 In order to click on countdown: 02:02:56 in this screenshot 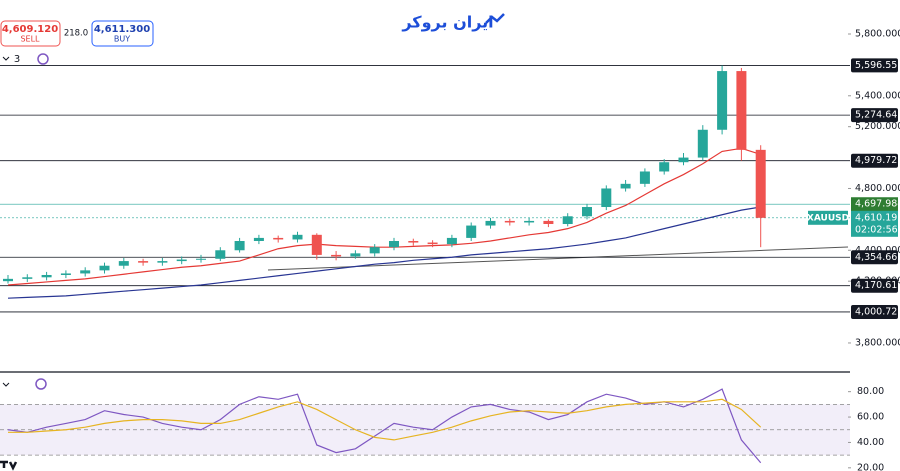, I will do `click(876, 229)`.